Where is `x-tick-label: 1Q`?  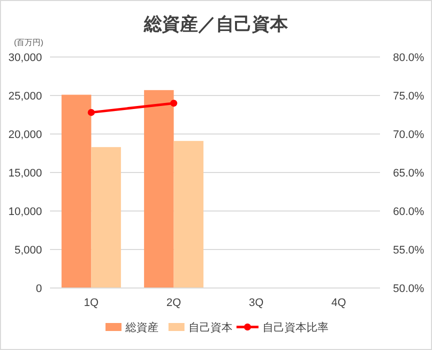
x-tick-label: 1Q is located at coordinates (92, 303).